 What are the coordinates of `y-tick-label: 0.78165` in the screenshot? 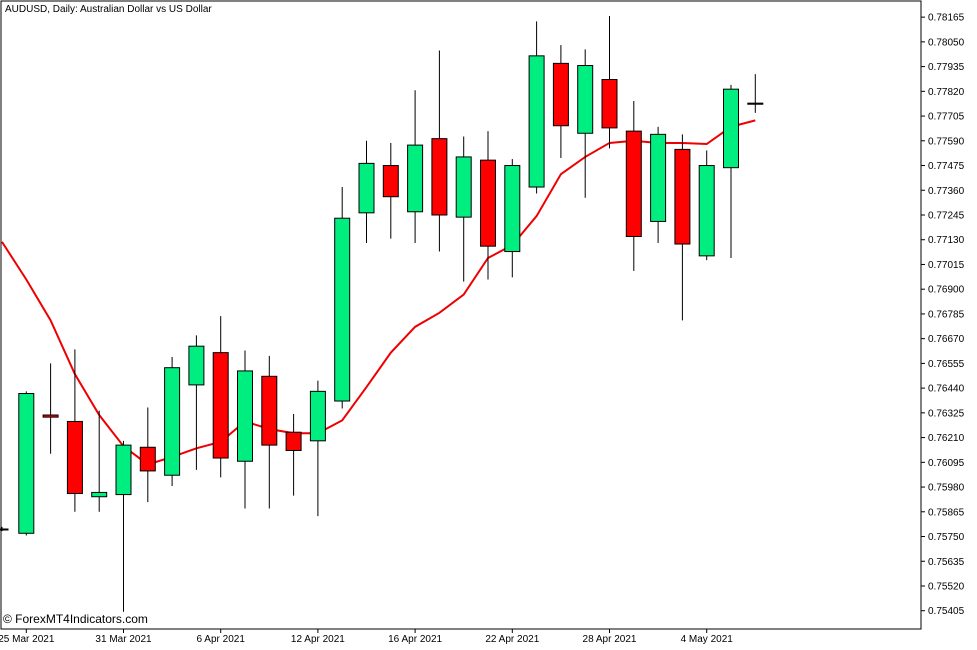 It's located at (946, 18).